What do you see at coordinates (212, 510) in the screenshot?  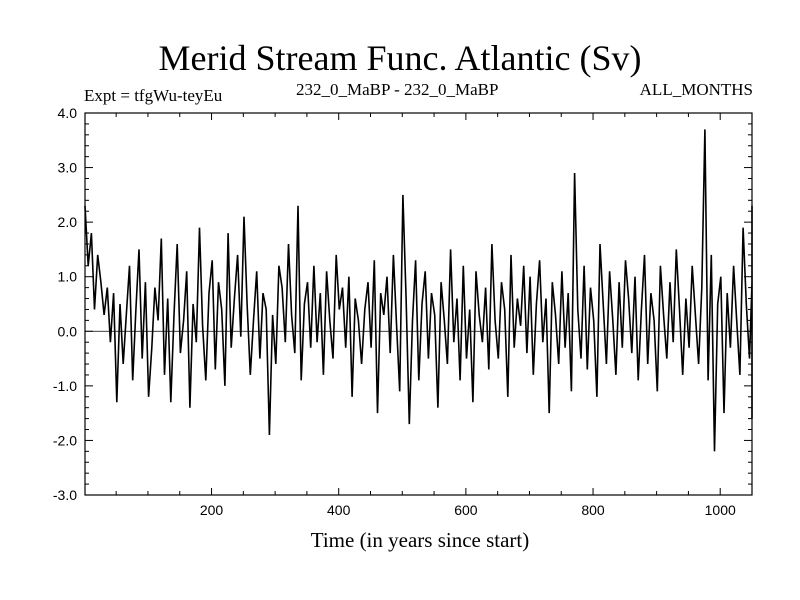 I see `x-tick-label: 200` at bounding box center [212, 510].